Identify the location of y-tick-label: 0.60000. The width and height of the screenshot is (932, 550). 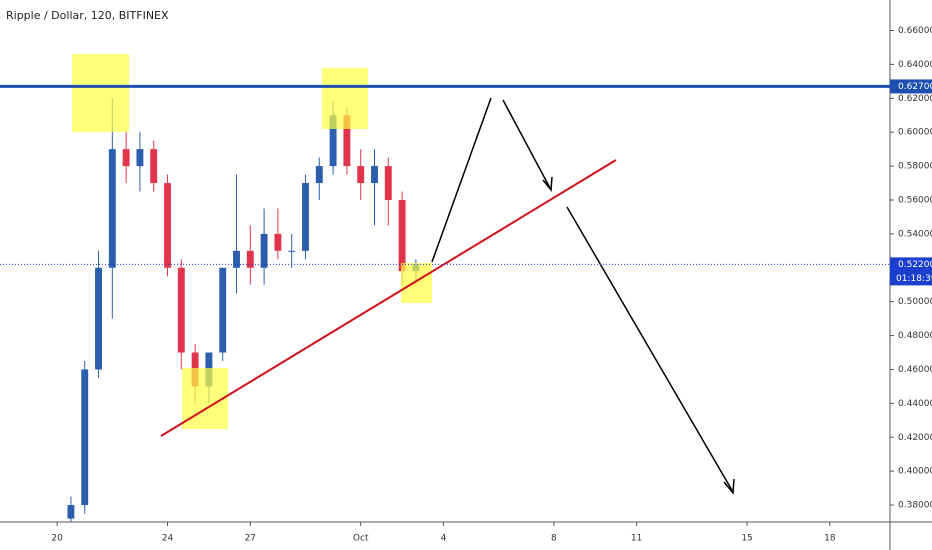
(915, 133).